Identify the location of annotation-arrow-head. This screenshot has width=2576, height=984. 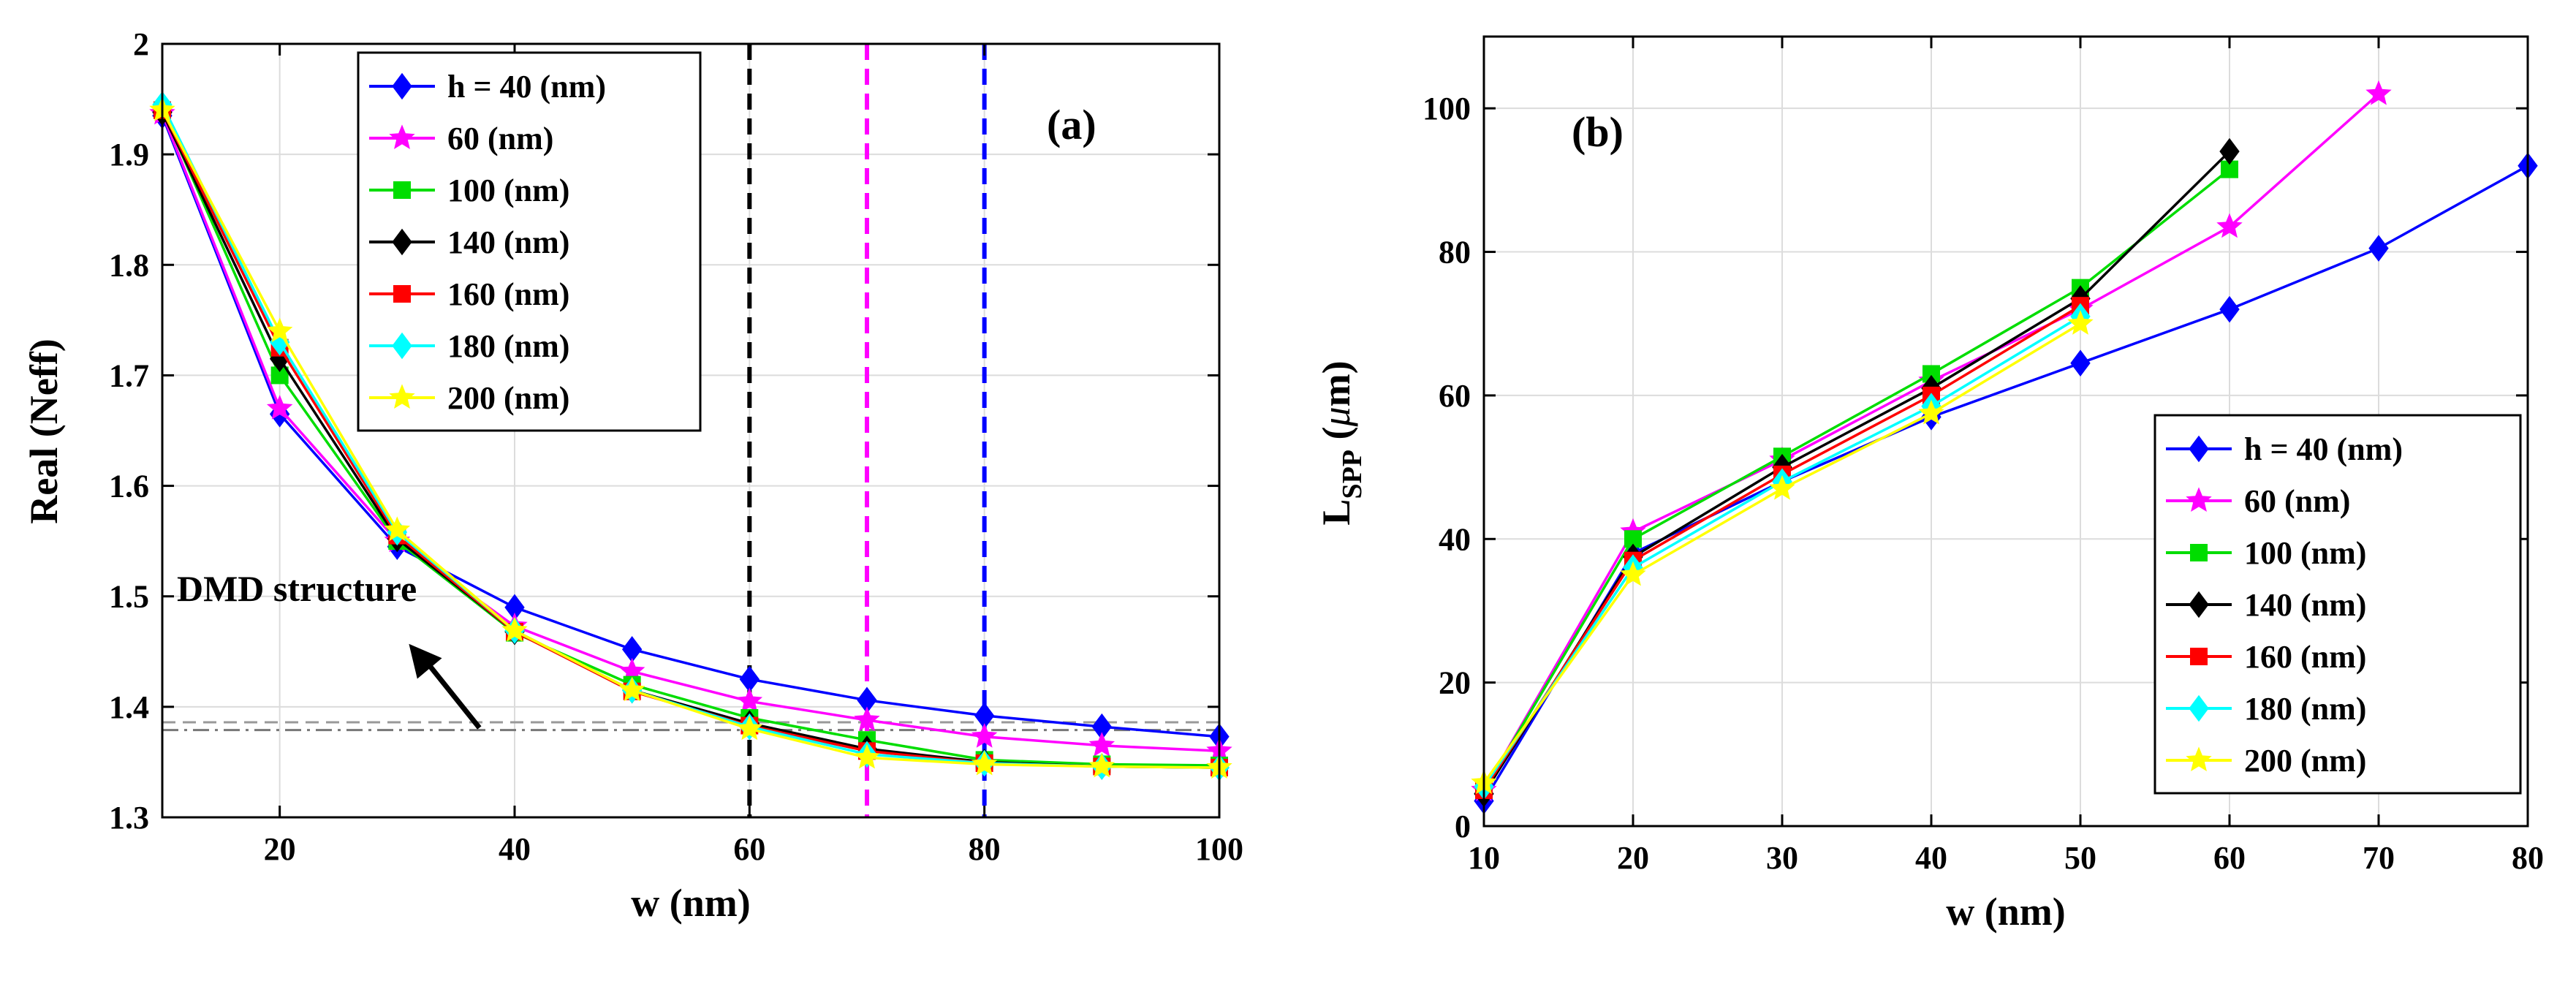
(425, 661).